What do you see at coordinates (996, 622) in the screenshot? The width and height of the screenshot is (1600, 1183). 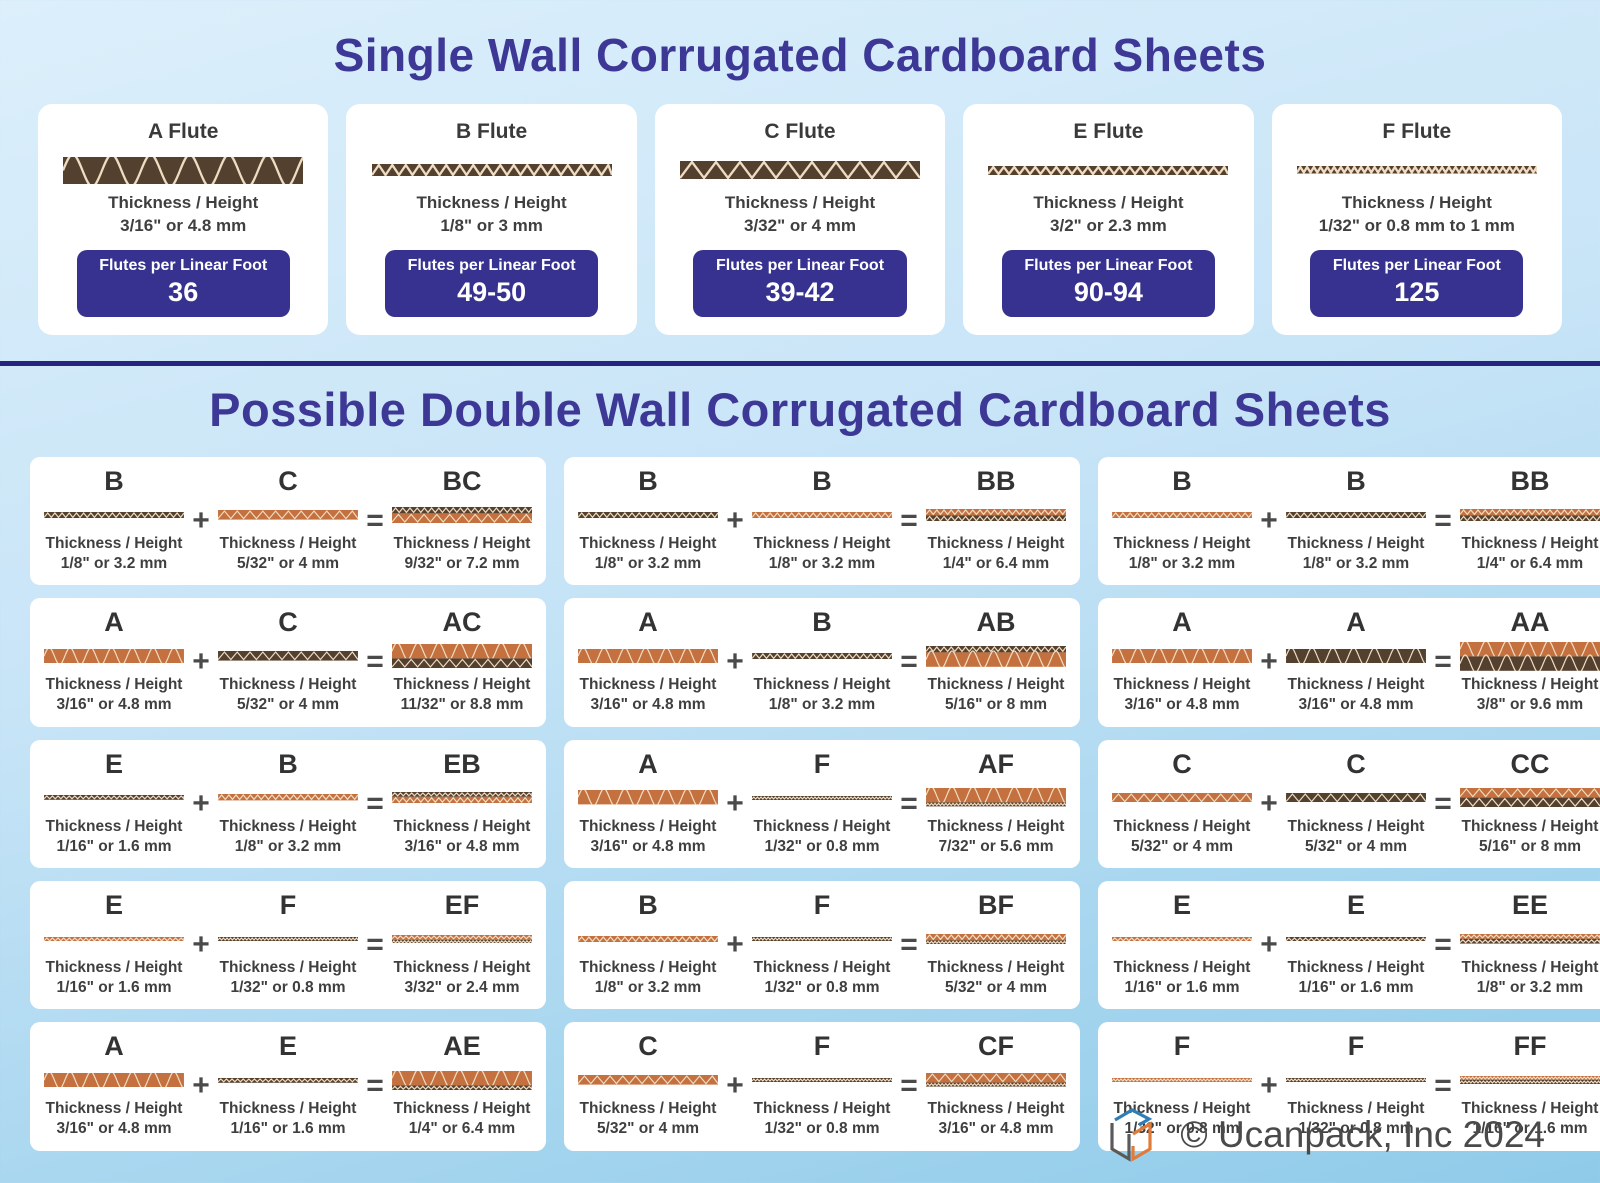 I see `flute-letter: AB` at bounding box center [996, 622].